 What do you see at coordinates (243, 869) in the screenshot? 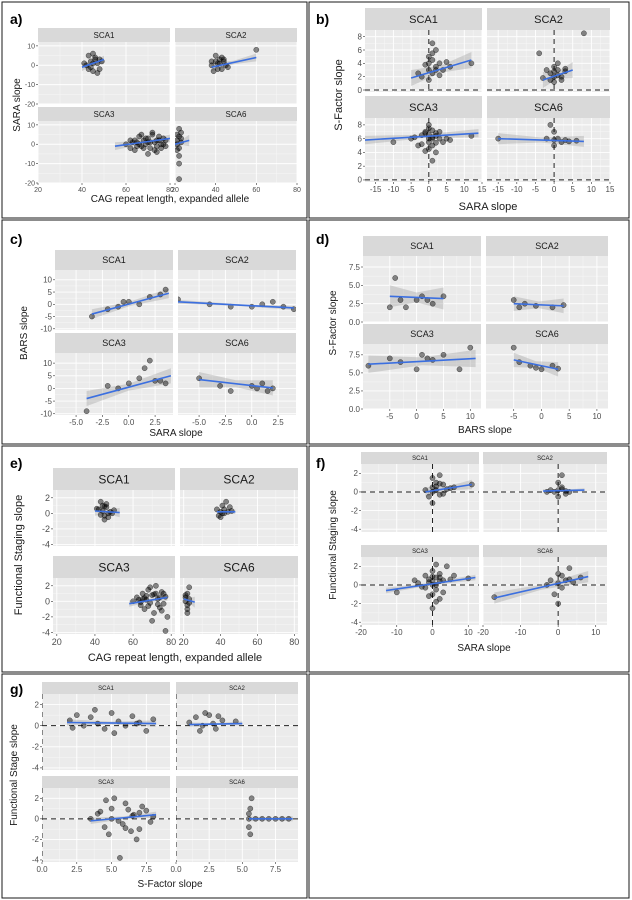
I see `x-tick-label: 5.0` at bounding box center [243, 869].